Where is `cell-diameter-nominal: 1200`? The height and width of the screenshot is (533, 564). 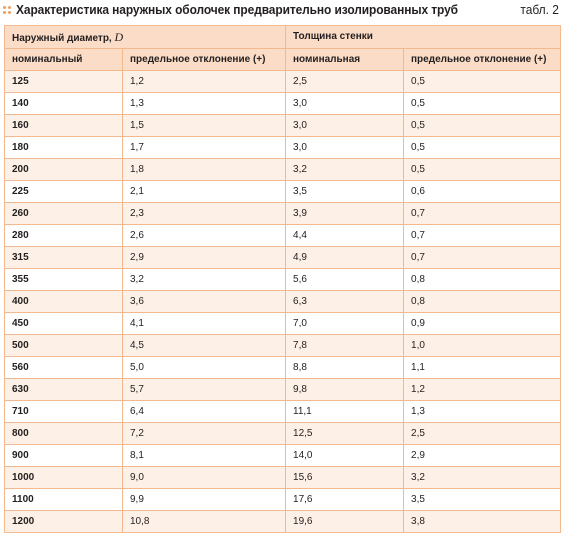 cell-diameter-nominal: 1200 is located at coordinates (63, 521).